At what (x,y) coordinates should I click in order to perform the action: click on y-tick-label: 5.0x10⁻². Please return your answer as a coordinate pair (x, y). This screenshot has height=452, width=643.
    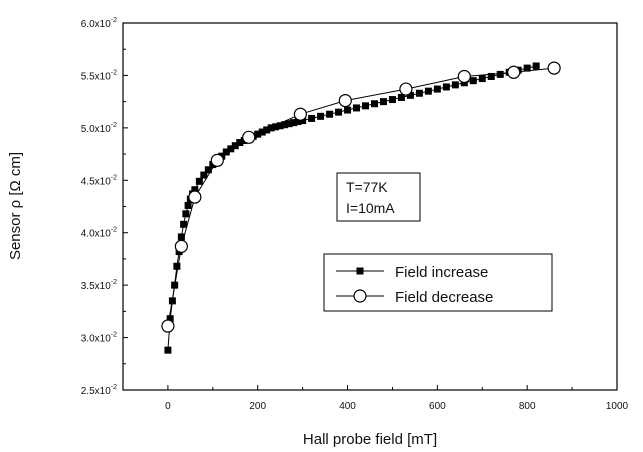
    Looking at the image, I should click on (99, 128).